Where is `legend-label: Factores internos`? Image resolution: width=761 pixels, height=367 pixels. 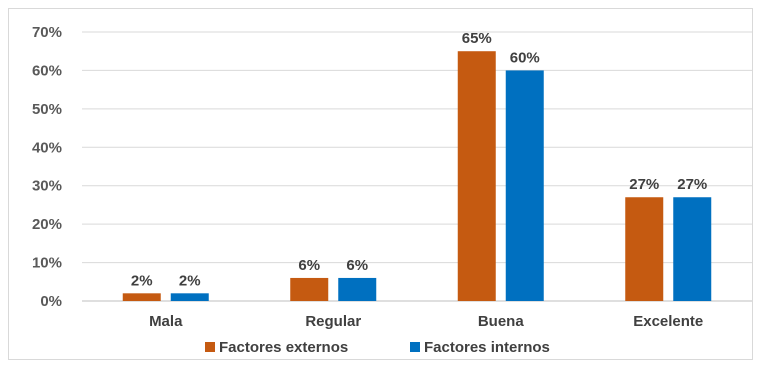
legend-label: Factores internos is located at coordinates (487, 347).